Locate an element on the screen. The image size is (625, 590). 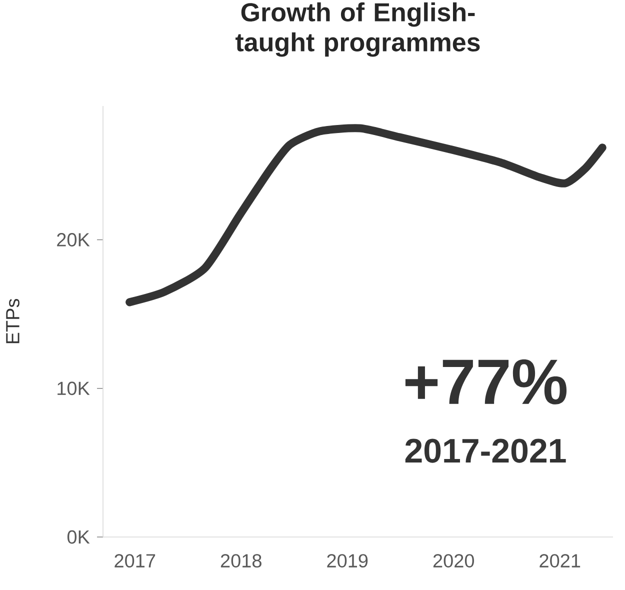
x-tick-label: 2020 is located at coordinates (453, 561).